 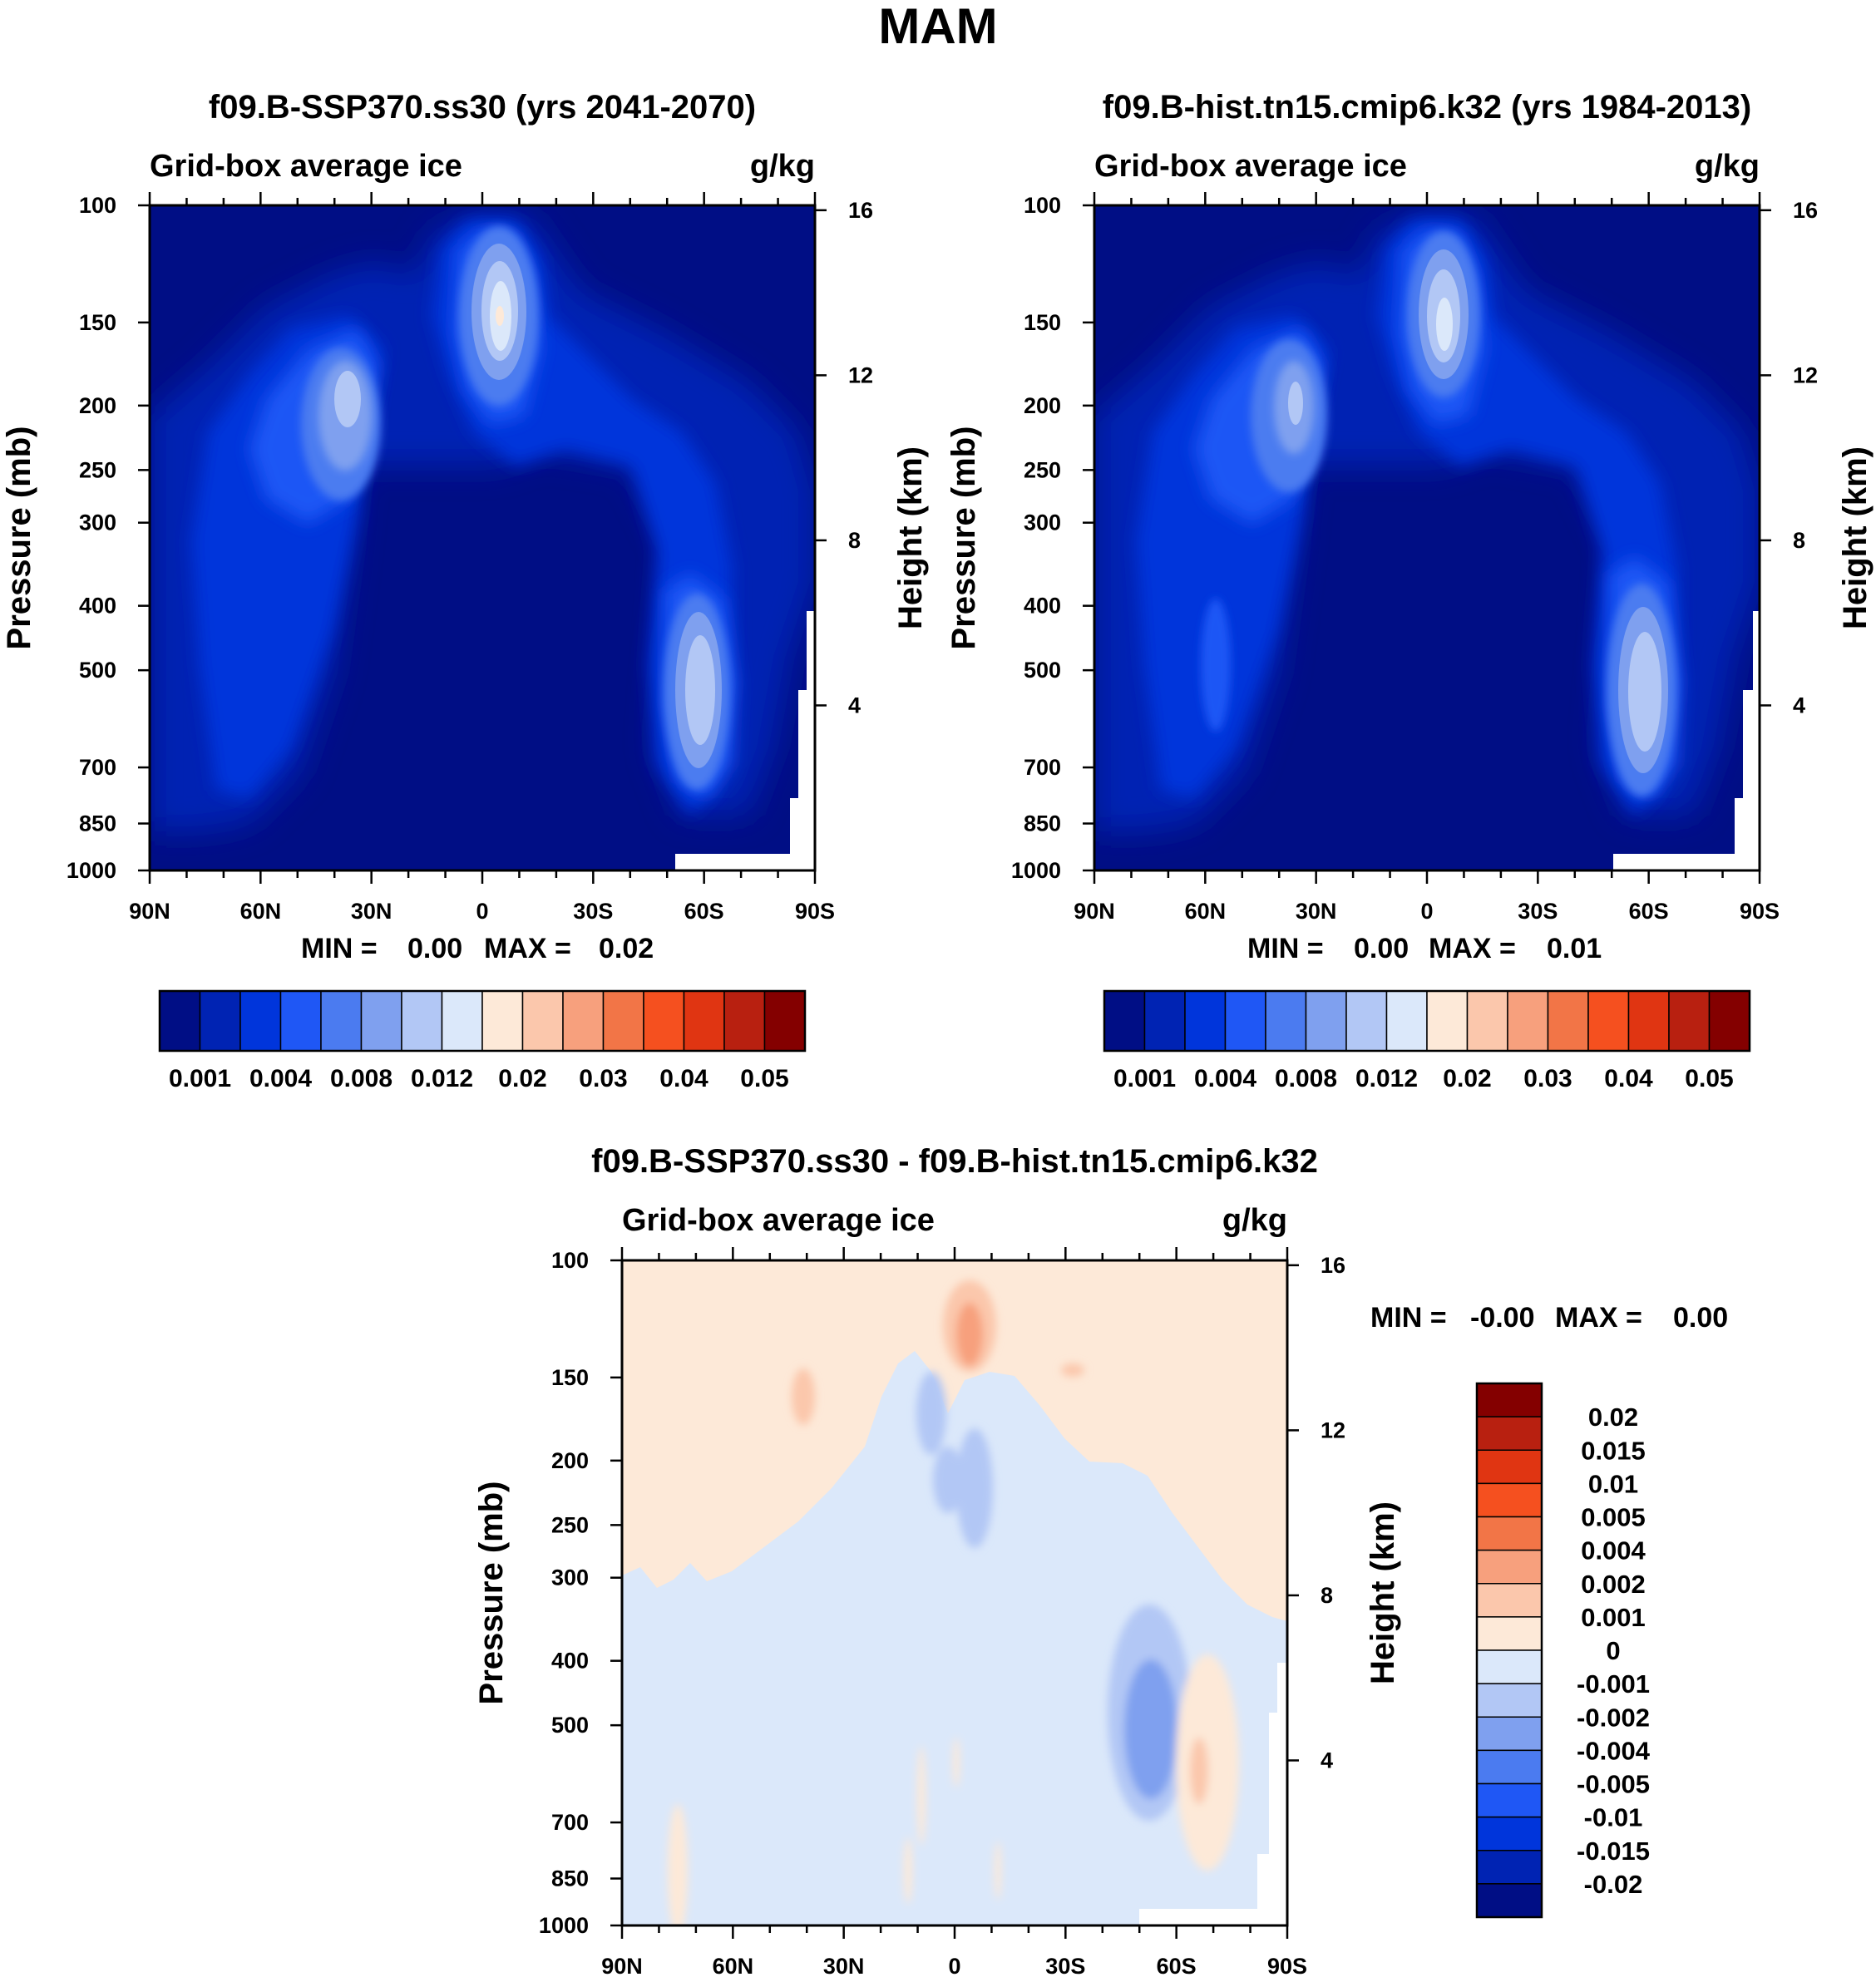 I want to click on height-tick-label: 16, so click(x=1806, y=210).